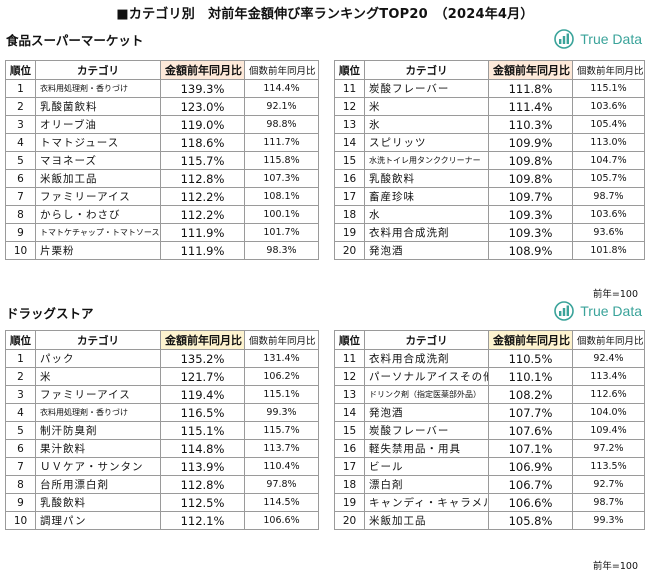  What do you see at coordinates (202, 358) in the screenshot?
I see `amount-ratio-cell: 135.2%` at bounding box center [202, 358].